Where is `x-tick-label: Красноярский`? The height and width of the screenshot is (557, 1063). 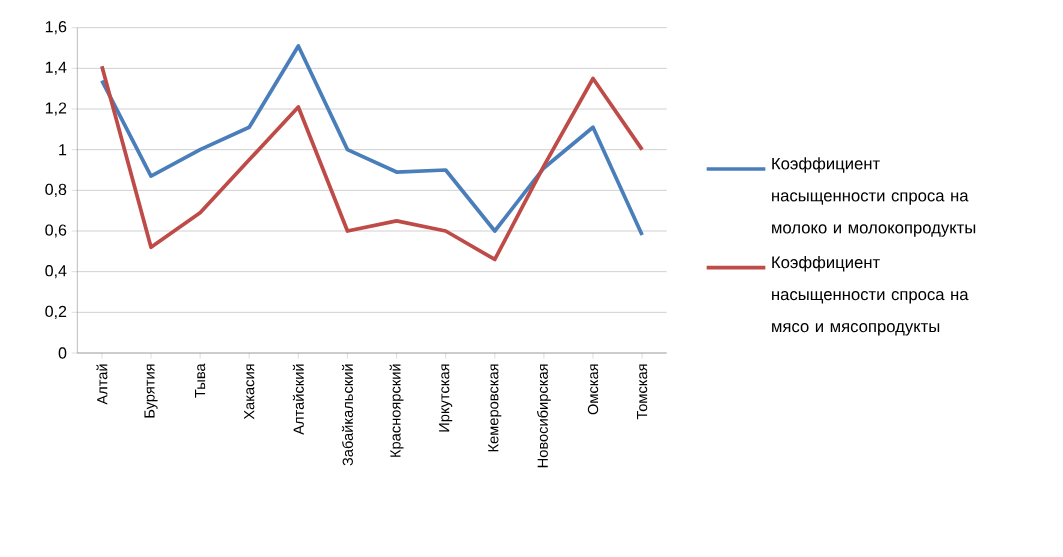 x-tick-label: Красноярский is located at coordinates (396, 410).